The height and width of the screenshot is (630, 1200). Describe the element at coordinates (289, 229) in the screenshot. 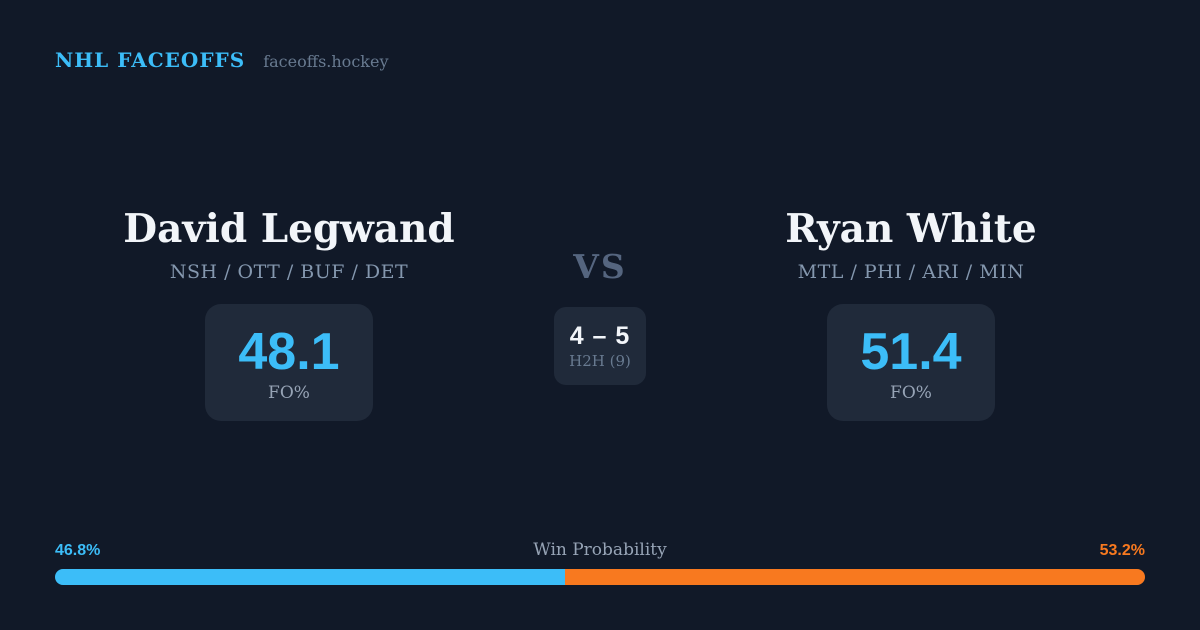

I see `player-left-name: David Legwand` at that location.